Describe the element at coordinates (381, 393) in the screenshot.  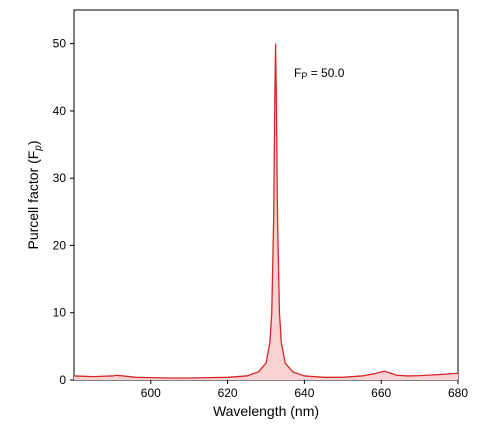
I see `x-tick-label: 660` at that location.